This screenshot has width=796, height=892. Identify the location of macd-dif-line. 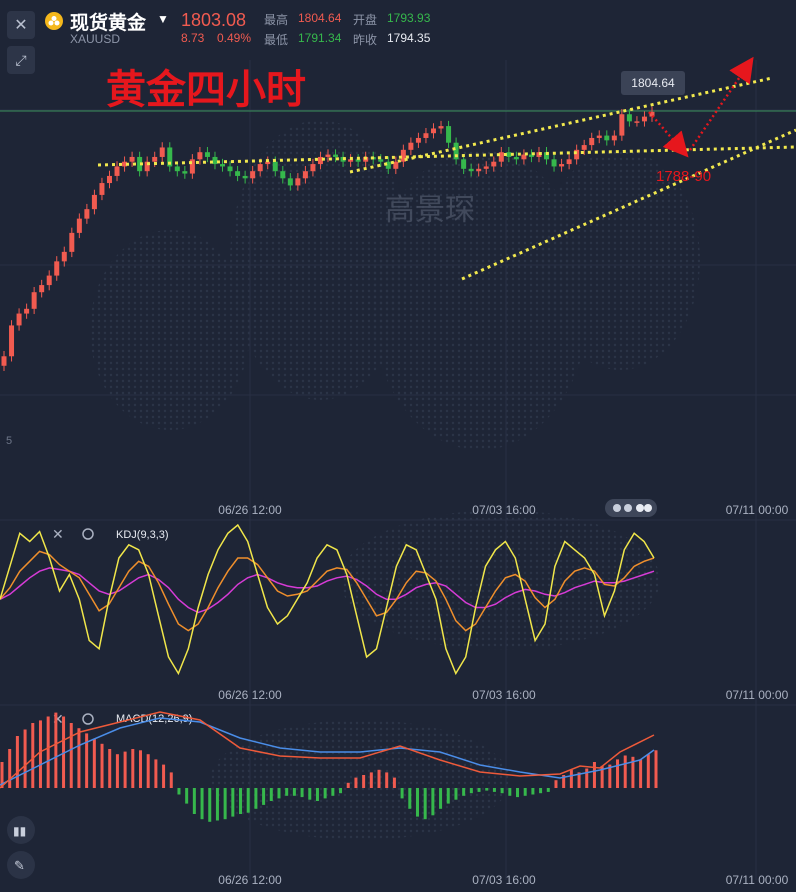
(327, 750).